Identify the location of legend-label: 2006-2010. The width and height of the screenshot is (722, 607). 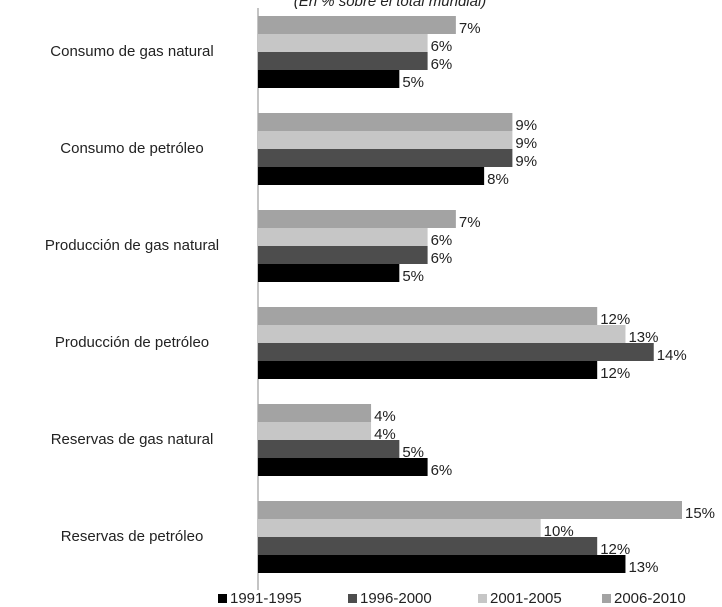
(650, 598).